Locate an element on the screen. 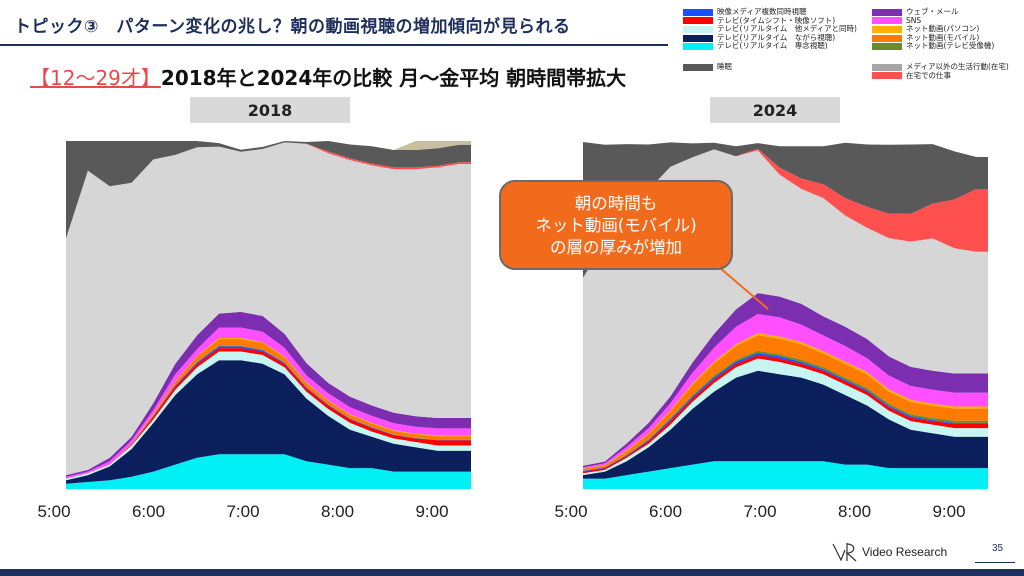  callout-box: 朝の時間も ネット動画(モバイル) の層の厚みが増加 is located at coordinates (616, 225).